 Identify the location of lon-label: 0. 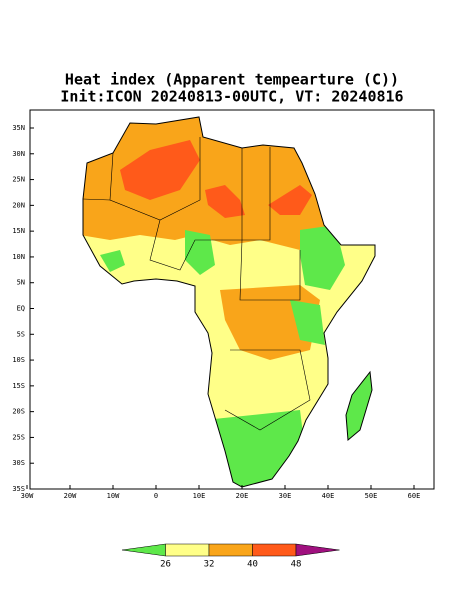
(156, 496).